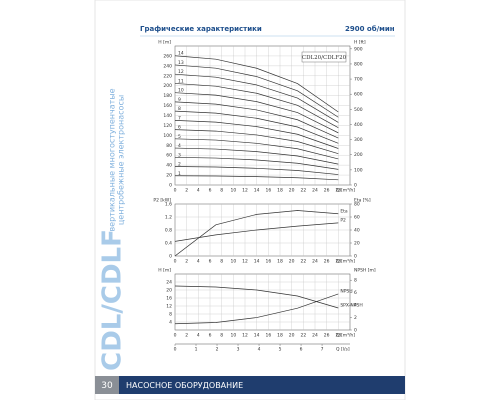  I want to click on y-tick-label: 0, so click(170, 186).